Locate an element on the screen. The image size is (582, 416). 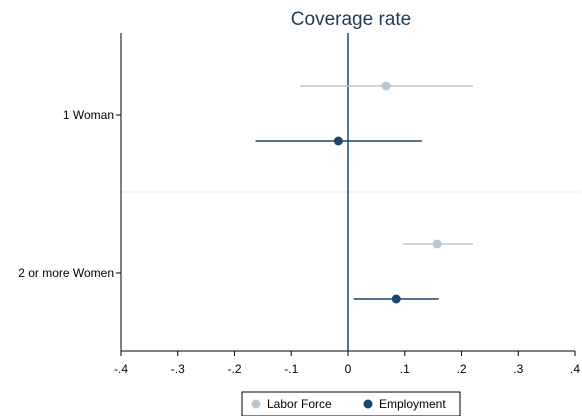
x-tick-label: -.4 is located at coordinates (121, 369).